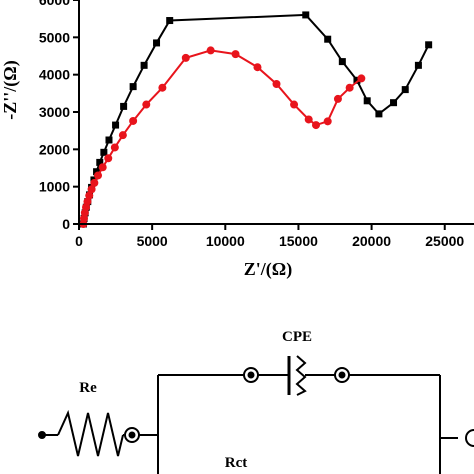  What do you see at coordinates (298, 241) in the screenshot?
I see `x-tick-label: 15000` at bounding box center [298, 241].